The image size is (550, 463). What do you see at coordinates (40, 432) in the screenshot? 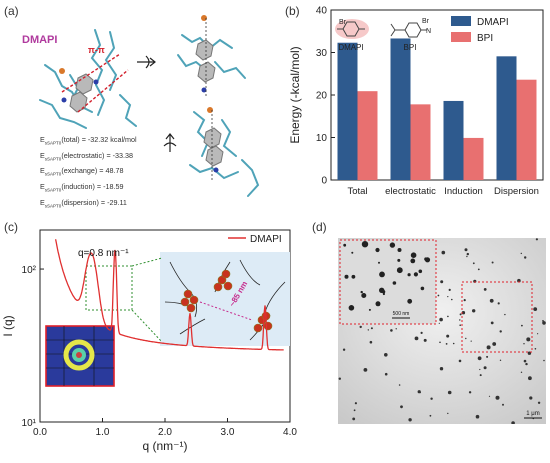
I see `x-tick-label: 0.0` at bounding box center [40, 432].